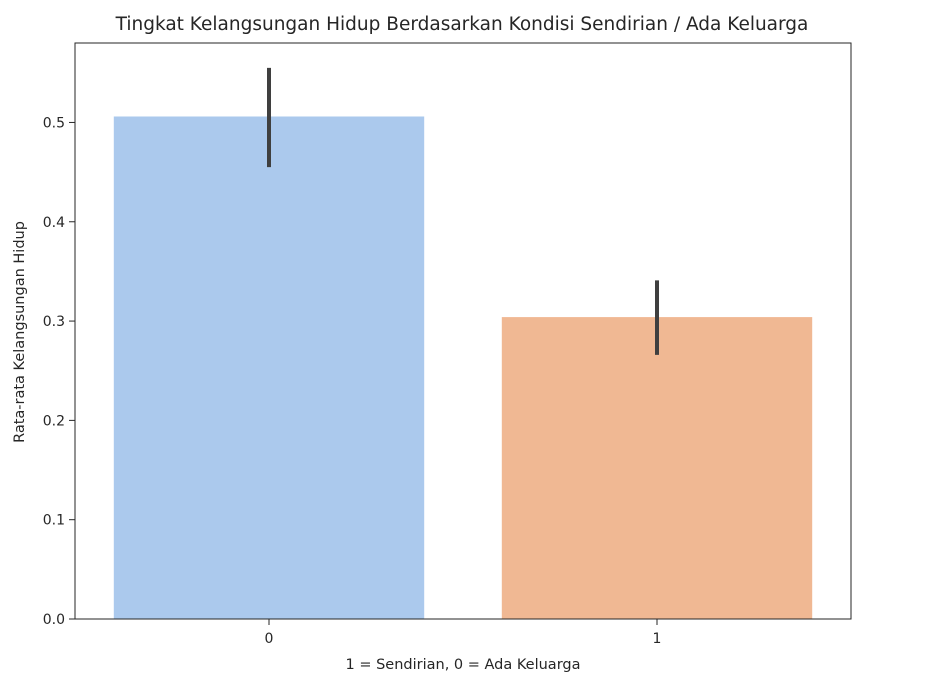 The width and height of the screenshot is (935, 689). Describe the element at coordinates (54, 421) in the screenshot. I see `y-tick-label: 0.2` at that location.